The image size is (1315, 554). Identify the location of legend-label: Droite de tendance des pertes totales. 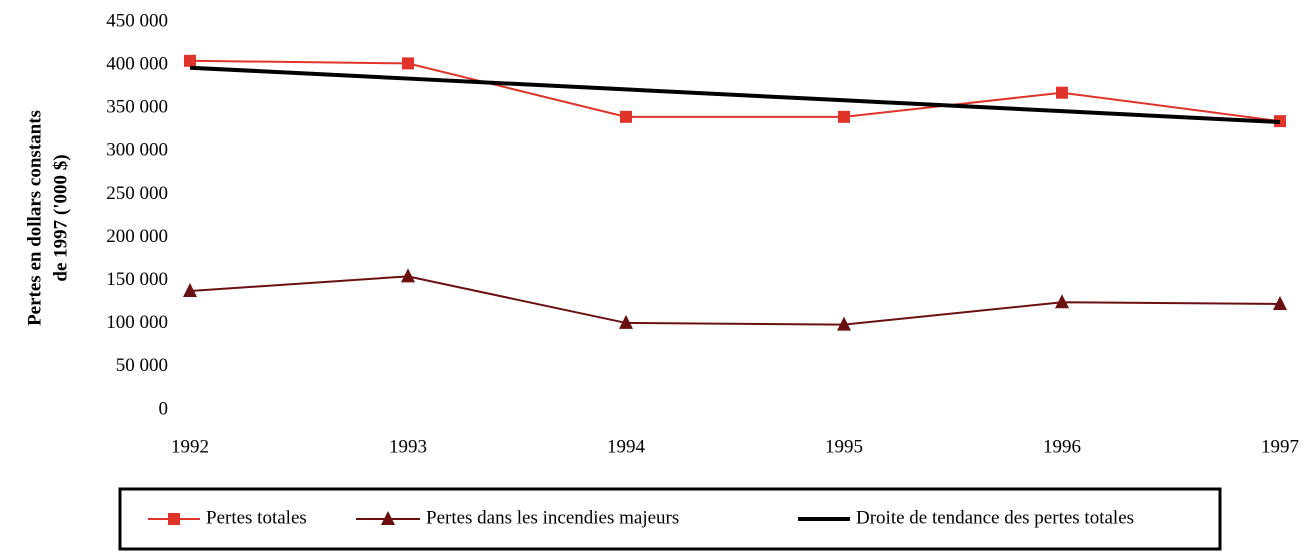
(995, 517).